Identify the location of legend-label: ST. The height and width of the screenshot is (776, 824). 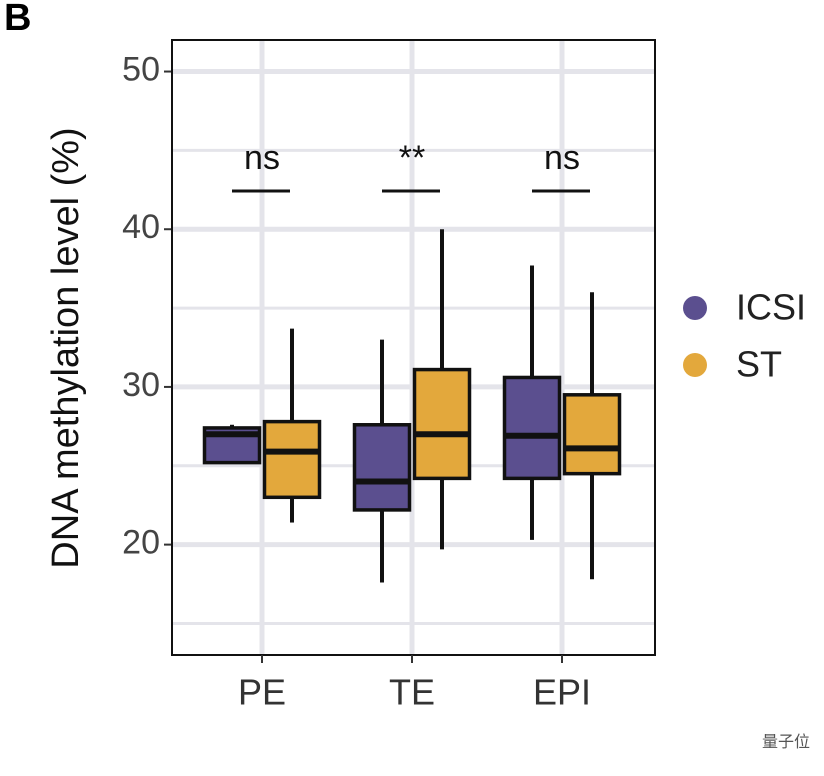
(759, 364).